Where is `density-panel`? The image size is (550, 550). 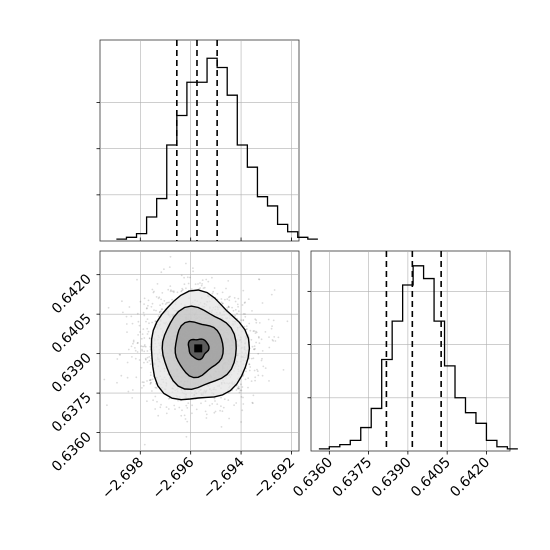
density-panel is located at coordinates (198, 352).